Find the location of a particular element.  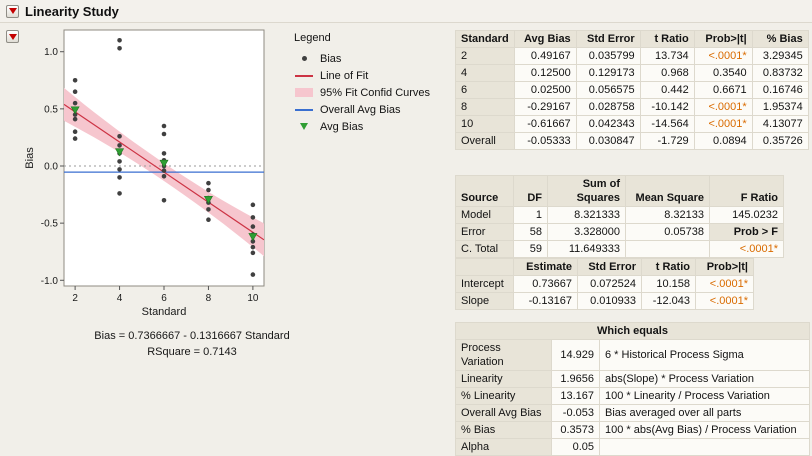

legend-item: Overall Avg Bias is located at coordinates (362, 109).